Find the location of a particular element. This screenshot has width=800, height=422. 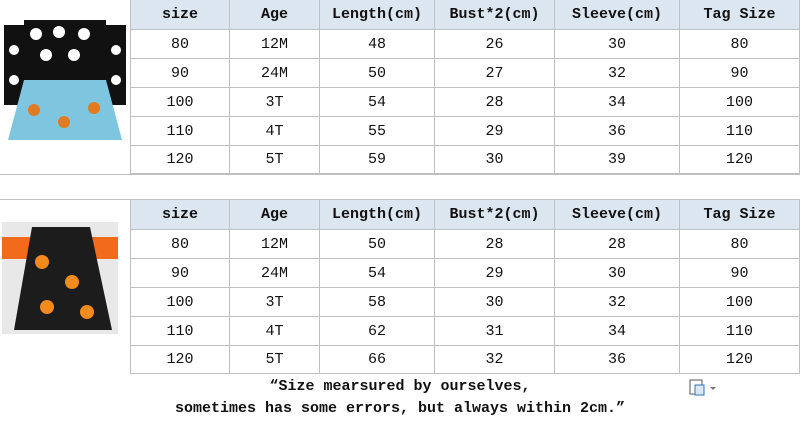

table-cell: 27 is located at coordinates (495, 73).